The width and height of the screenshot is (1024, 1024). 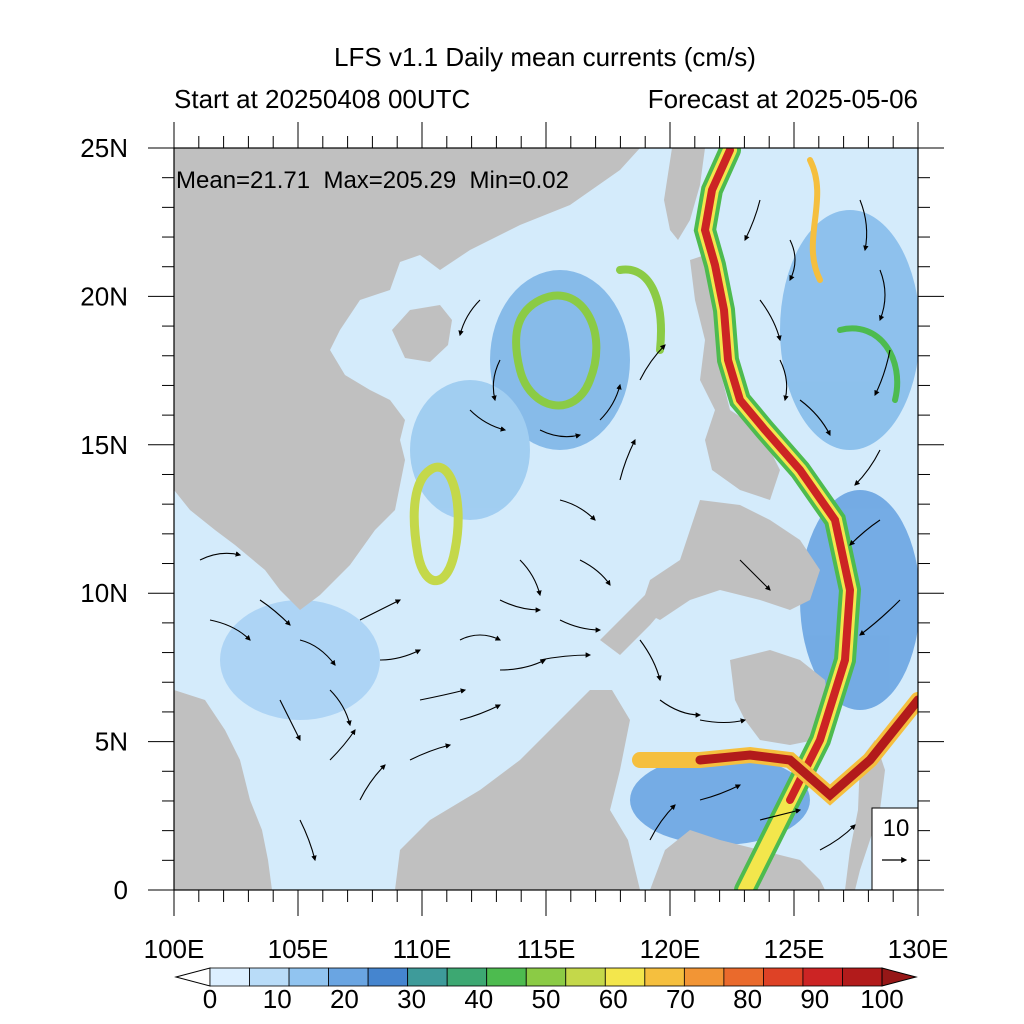 I want to click on colorbar-label: 70, so click(x=680, y=999).